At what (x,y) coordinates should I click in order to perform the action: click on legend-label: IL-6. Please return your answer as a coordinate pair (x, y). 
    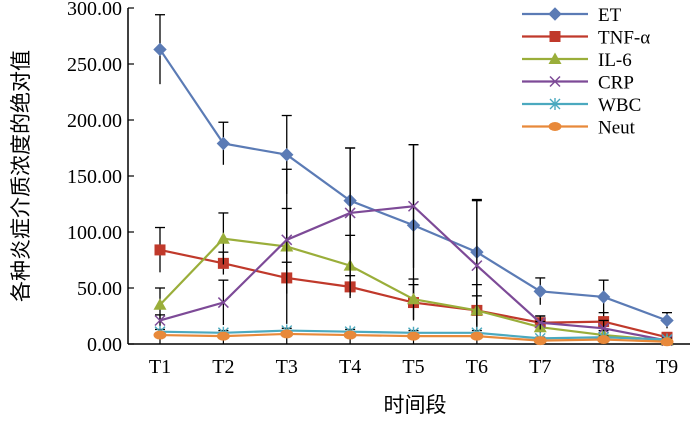
    Looking at the image, I should click on (615, 60).